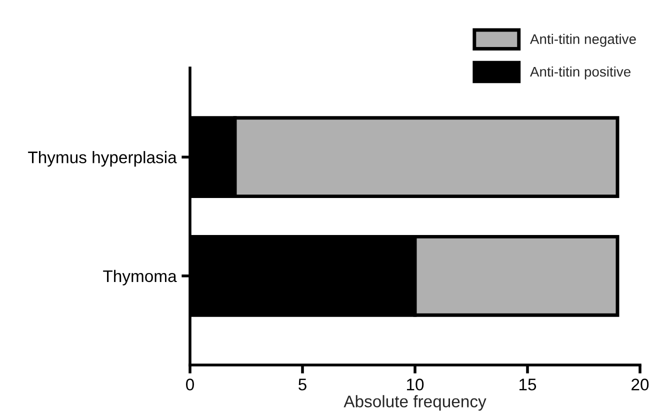  I want to click on y-tick-label: Thymus hyperplasia, so click(102, 159).